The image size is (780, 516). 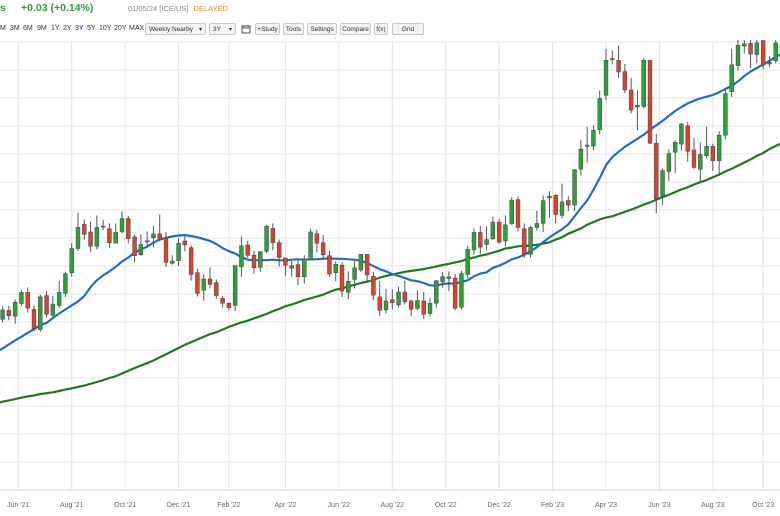 What do you see at coordinates (67, 28) in the screenshot?
I see `timeframe-2y: 2Y` at bounding box center [67, 28].